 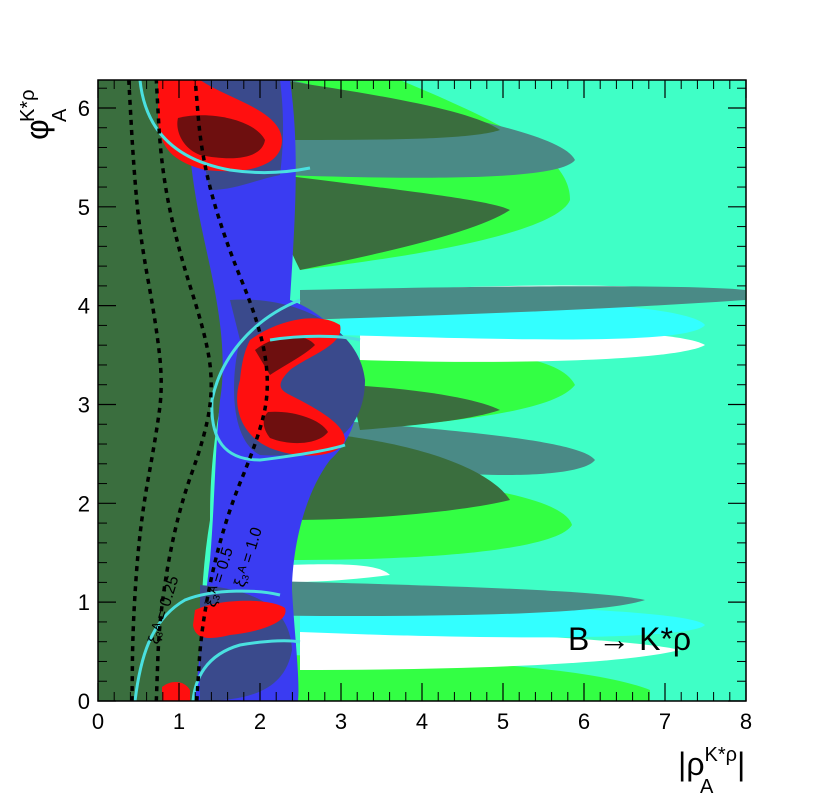 I want to click on x-tick-label-0: 0, so click(x=98, y=721).